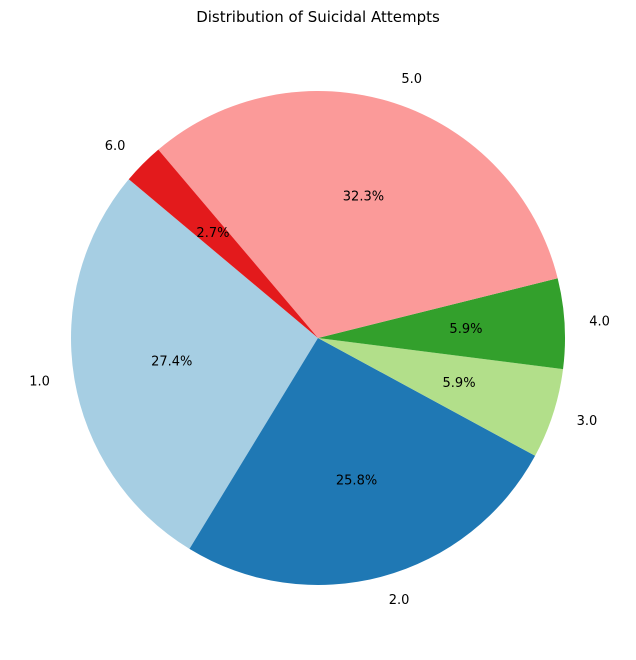 The image size is (636, 660). What do you see at coordinates (587, 421) in the screenshot?
I see `slice-label-3-0: 3.0` at bounding box center [587, 421].